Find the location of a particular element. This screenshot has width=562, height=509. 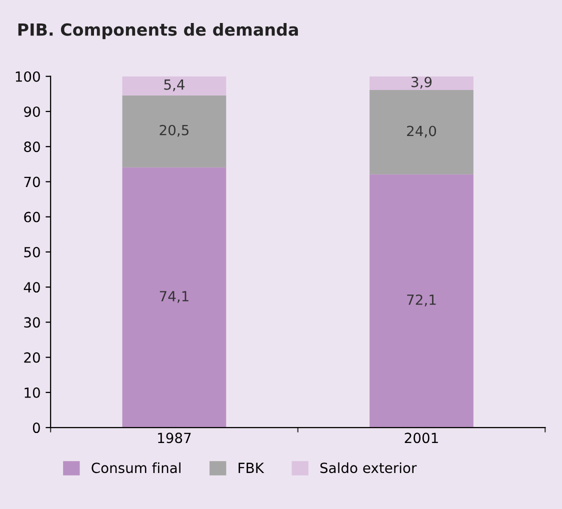

data-label: 5,4 is located at coordinates (174, 86).